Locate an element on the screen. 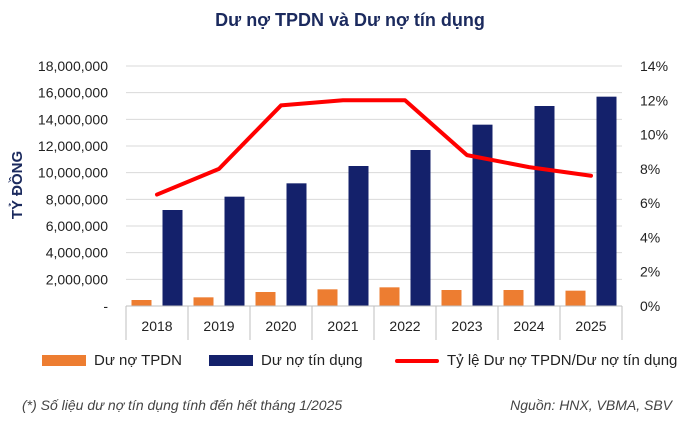 The height and width of the screenshot is (441, 700). y-tick-label: 14,000,000 is located at coordinates (73, 119).